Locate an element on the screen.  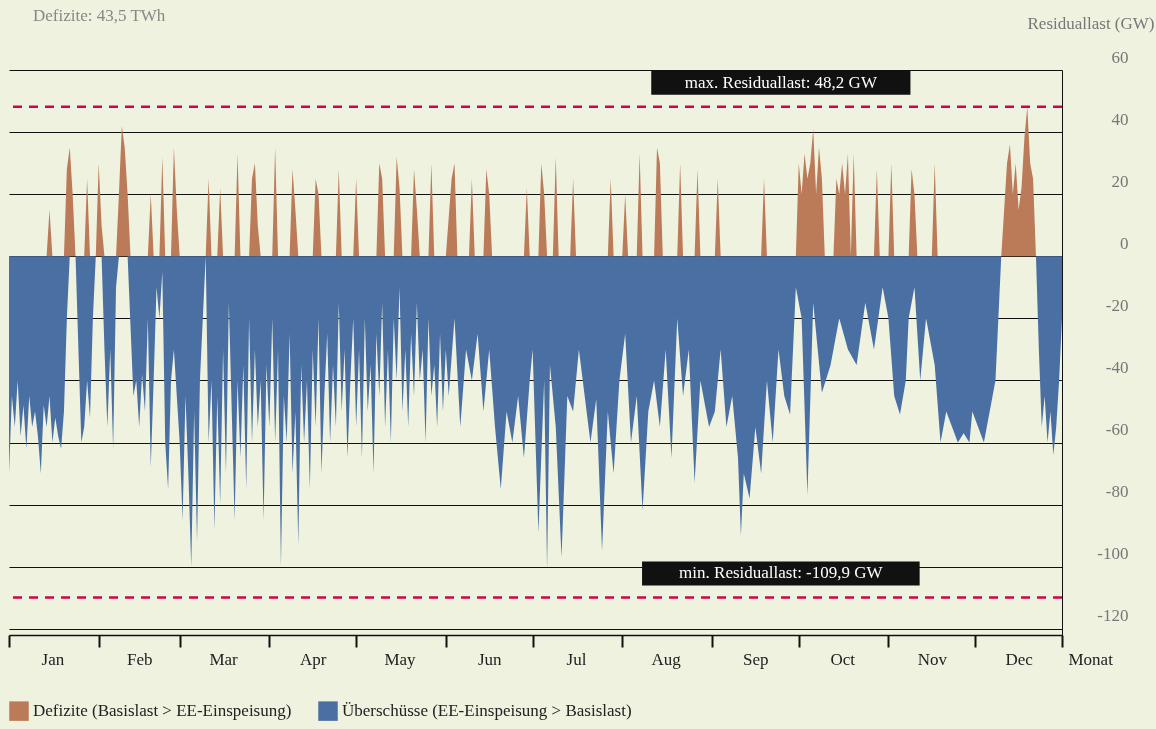
text: Defizite: 43,5 TWh is located at coordinates (99, 15).